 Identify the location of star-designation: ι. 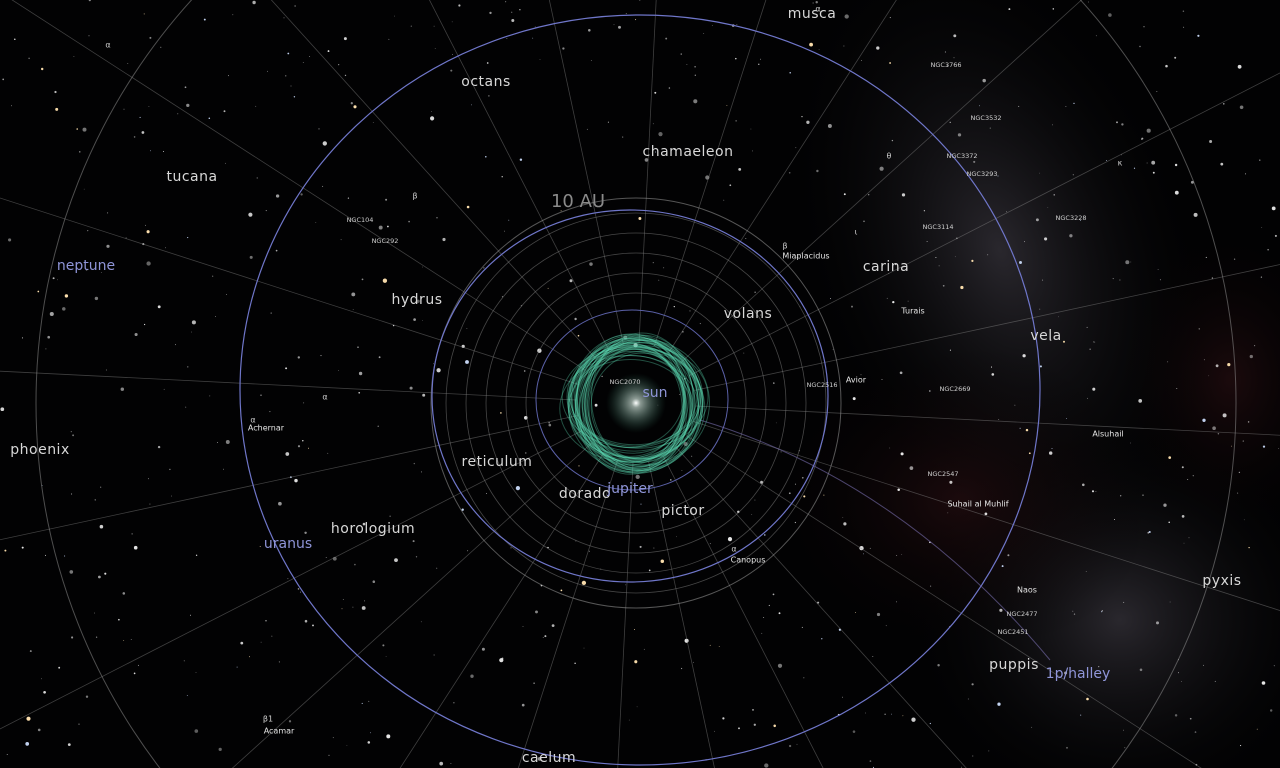
(856, 232).